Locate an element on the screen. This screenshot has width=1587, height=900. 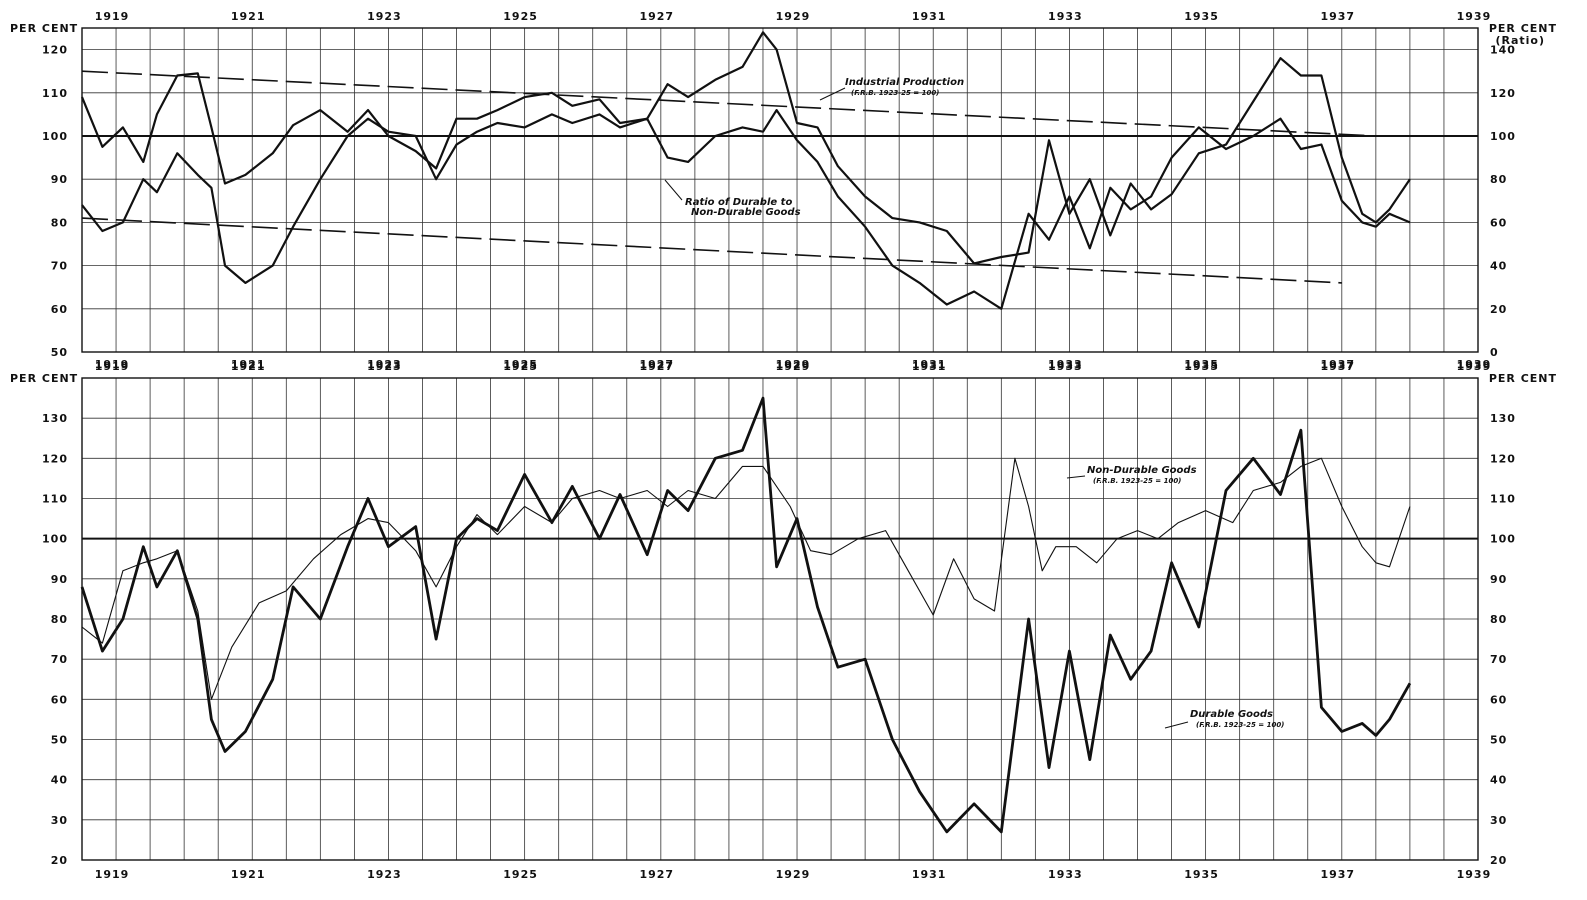
x-tick-label-bottom: 1937 is located at coordinates (1337, 364).